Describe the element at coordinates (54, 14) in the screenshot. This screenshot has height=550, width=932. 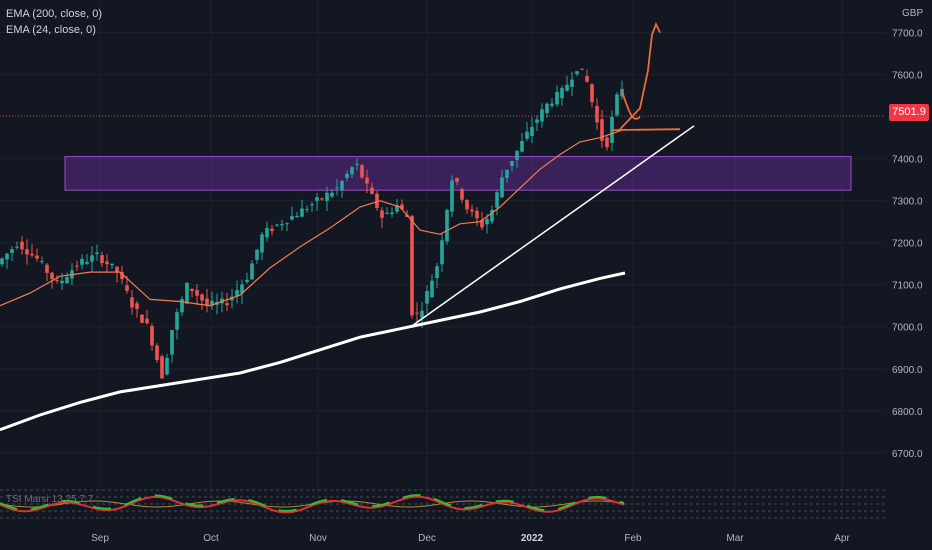
I see `ema200-legend: EMA (200, close, 0)` at that location.